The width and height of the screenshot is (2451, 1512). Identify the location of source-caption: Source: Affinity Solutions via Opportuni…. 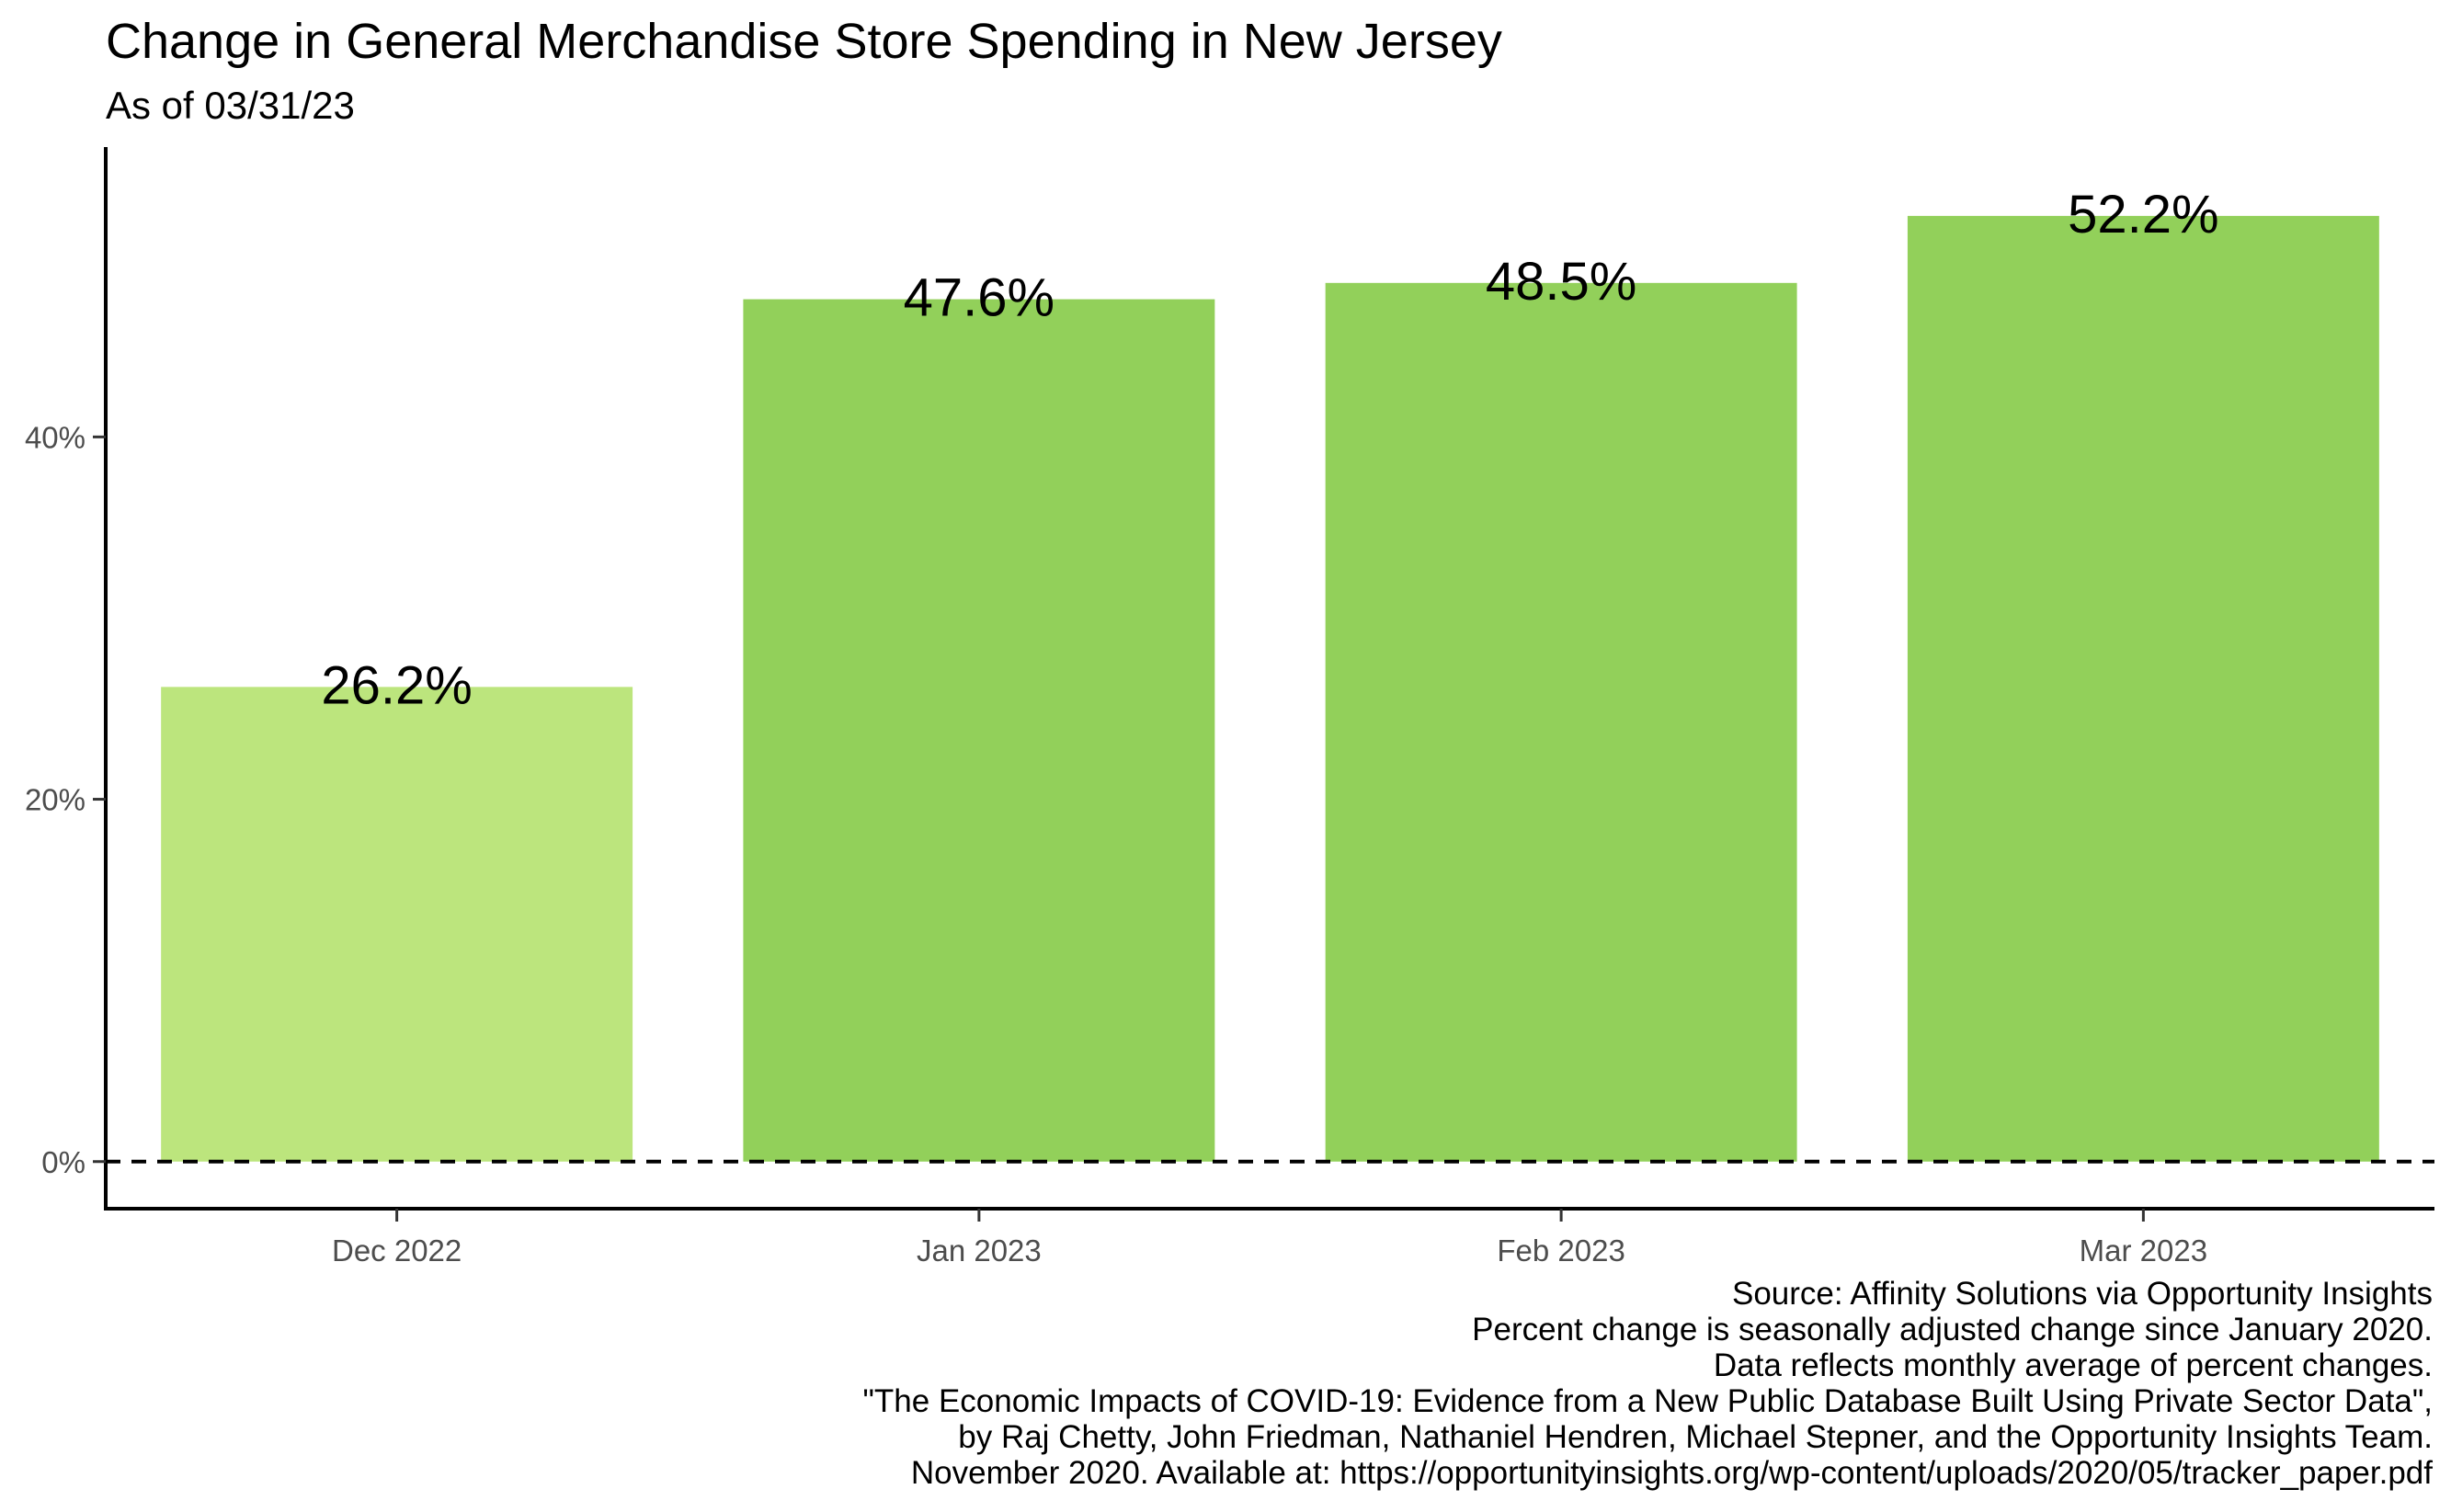
(1648, 1383).